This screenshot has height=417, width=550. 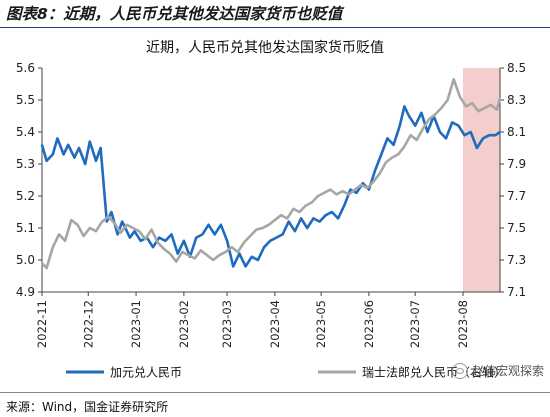 I want to click on y-left-tick-label: 5.3, so click(x=25, y=164).